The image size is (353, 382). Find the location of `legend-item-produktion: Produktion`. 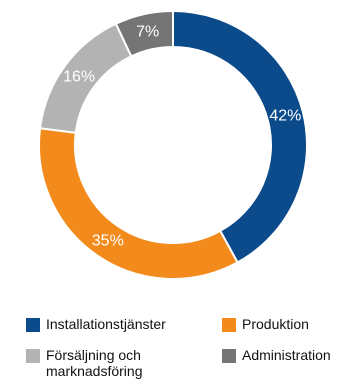

legend-item-produktion: Produktion is located at coordinates (265, 324).